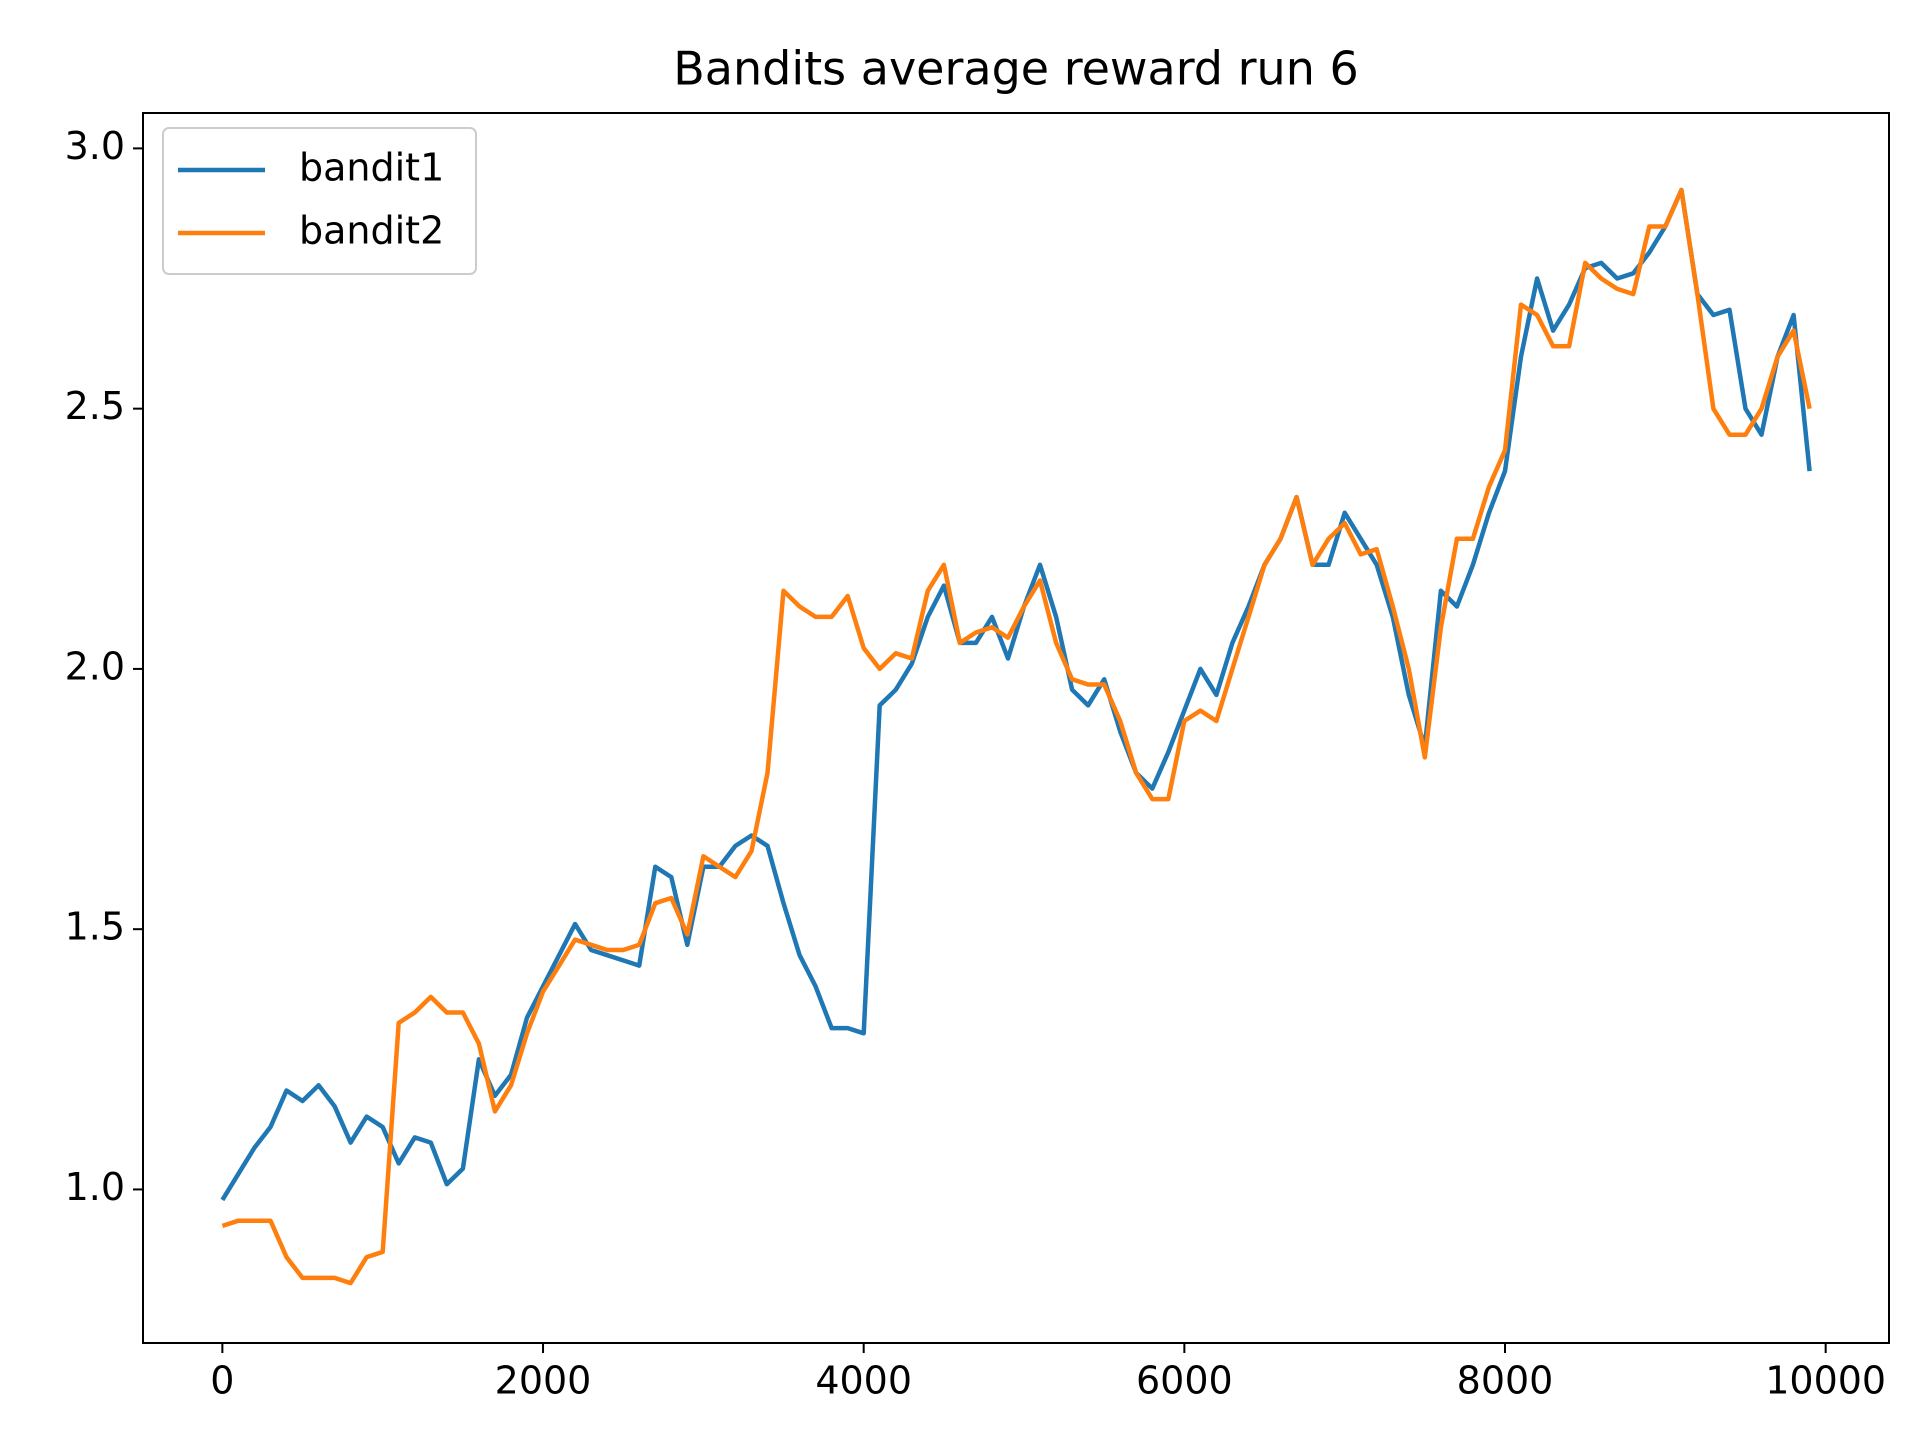  What do you see at coordinates (1505, 1381) in the screenshot?
I see `x-tick-label: 8000` at bounding box center [1505, 1381].